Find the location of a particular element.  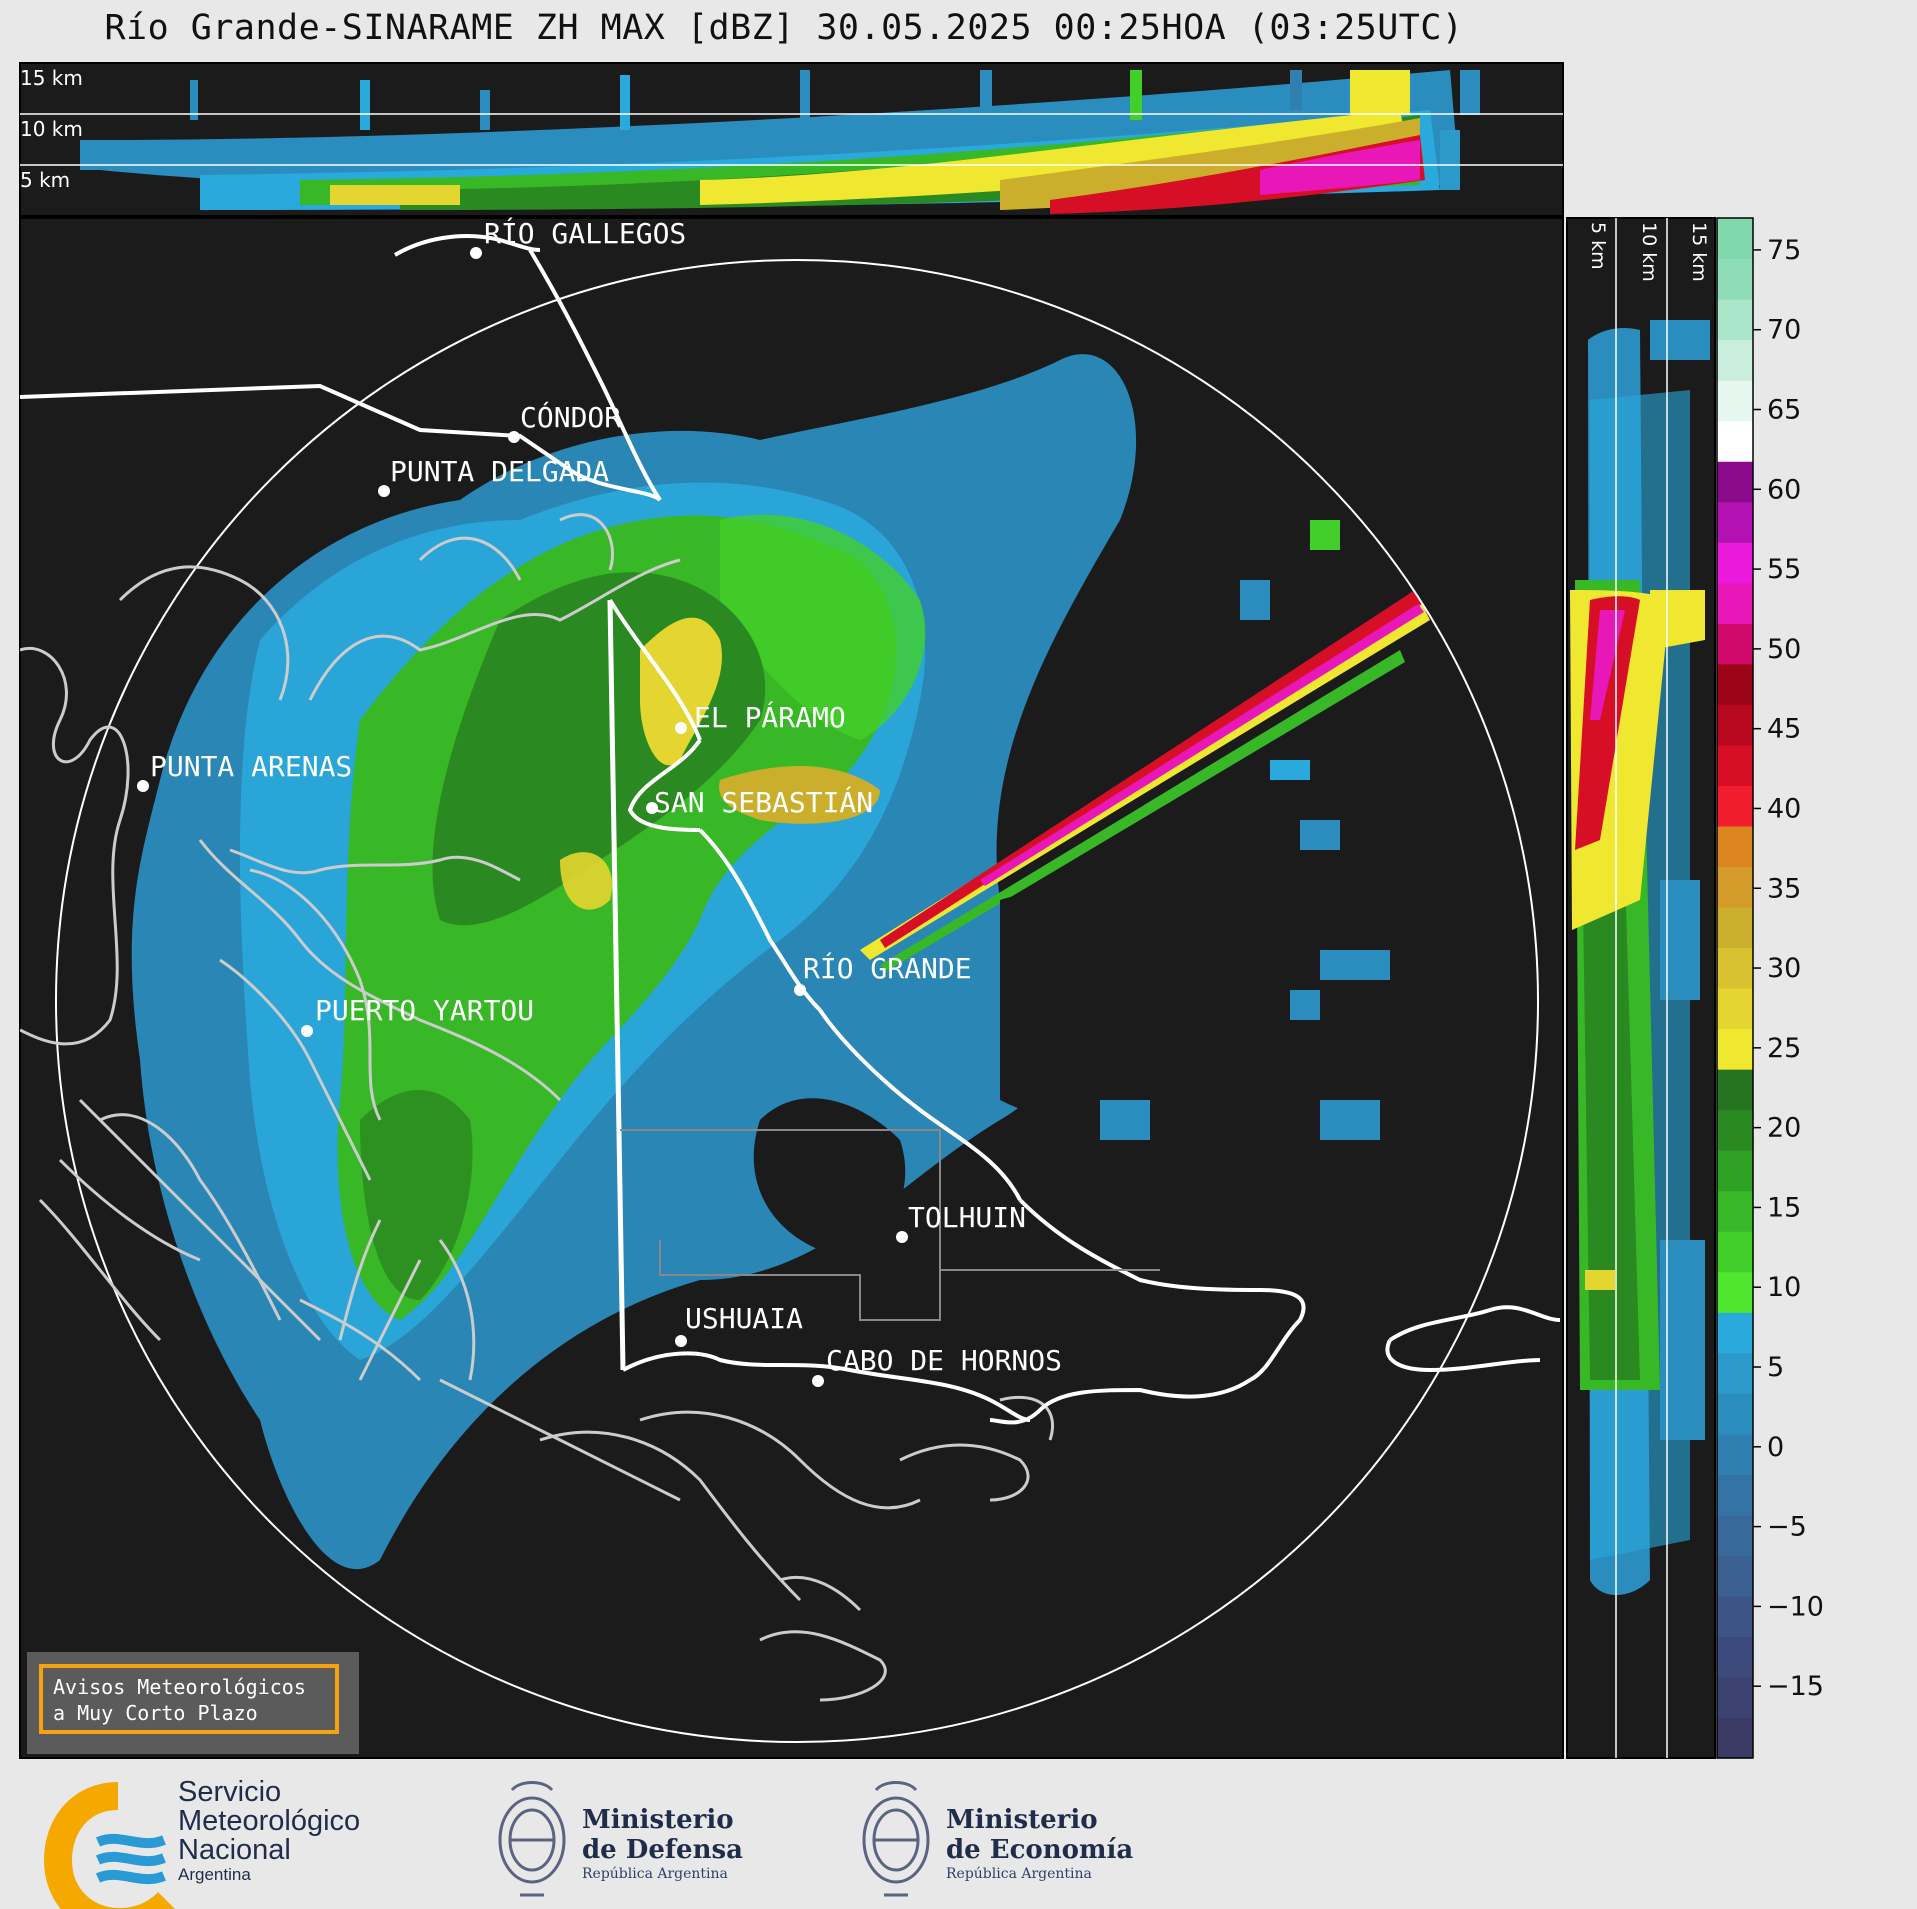

side-height-label-15: 15 km is located at coordinates (1699, 252).